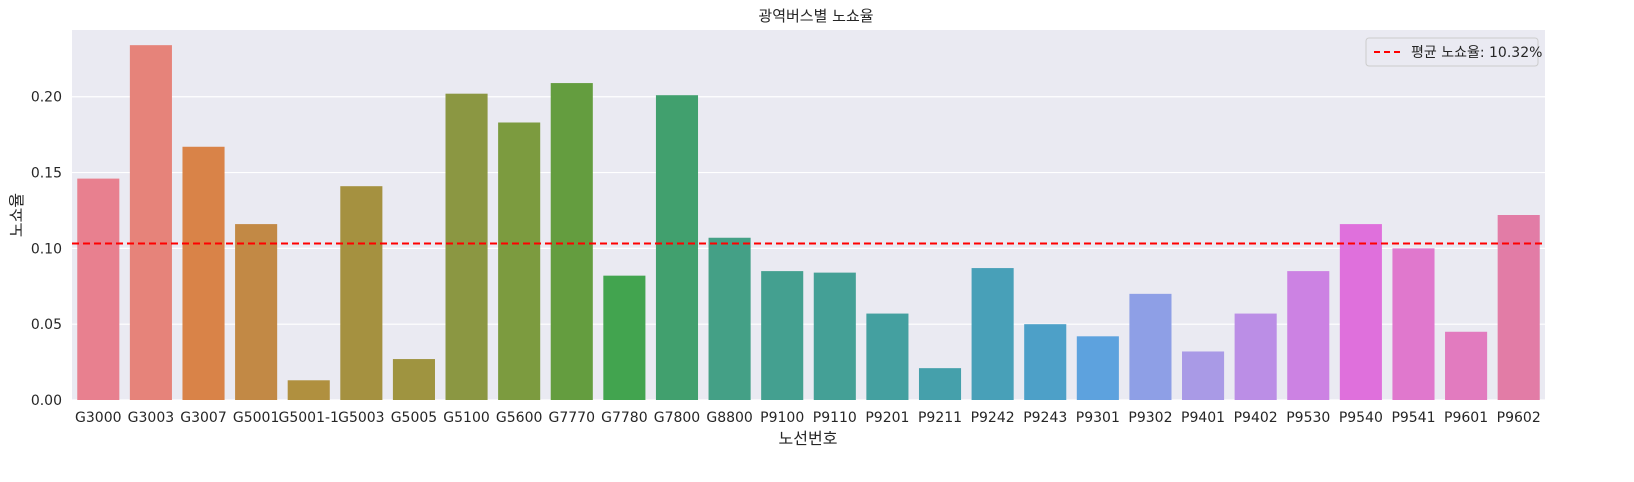 This screenshot has height=482, width=1634. I want to click on x-tick-label: G5003, so click(361, 418).